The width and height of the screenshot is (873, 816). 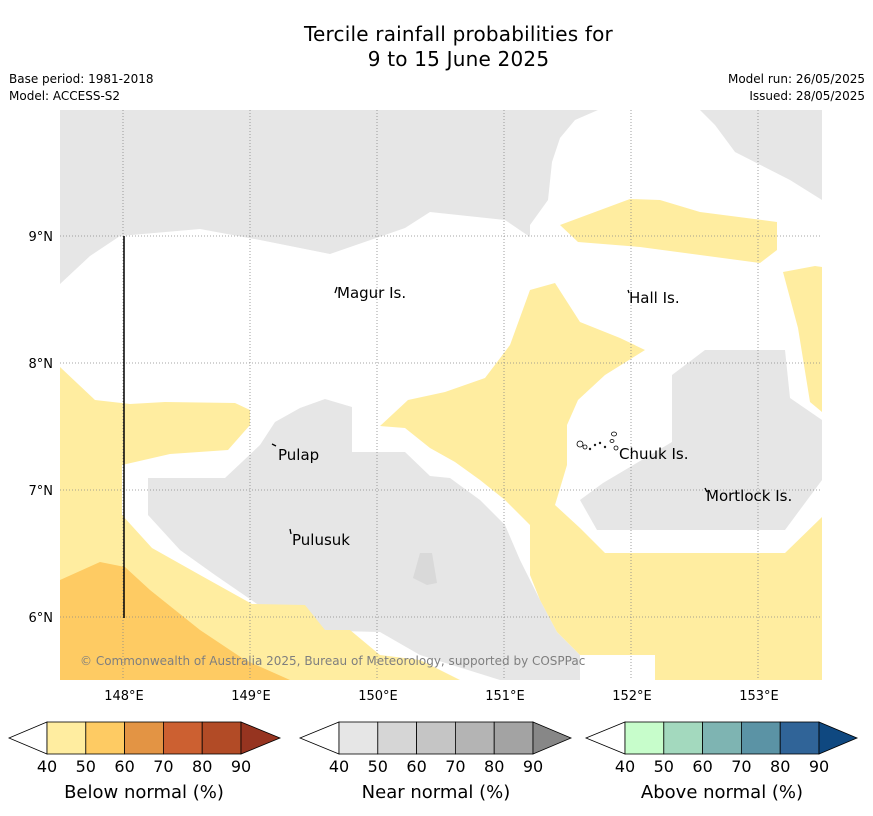 I want to click on lon-labels: 148°E 149°E 150°E 151°E 152°E 153°E, so click(x=441, y=696).